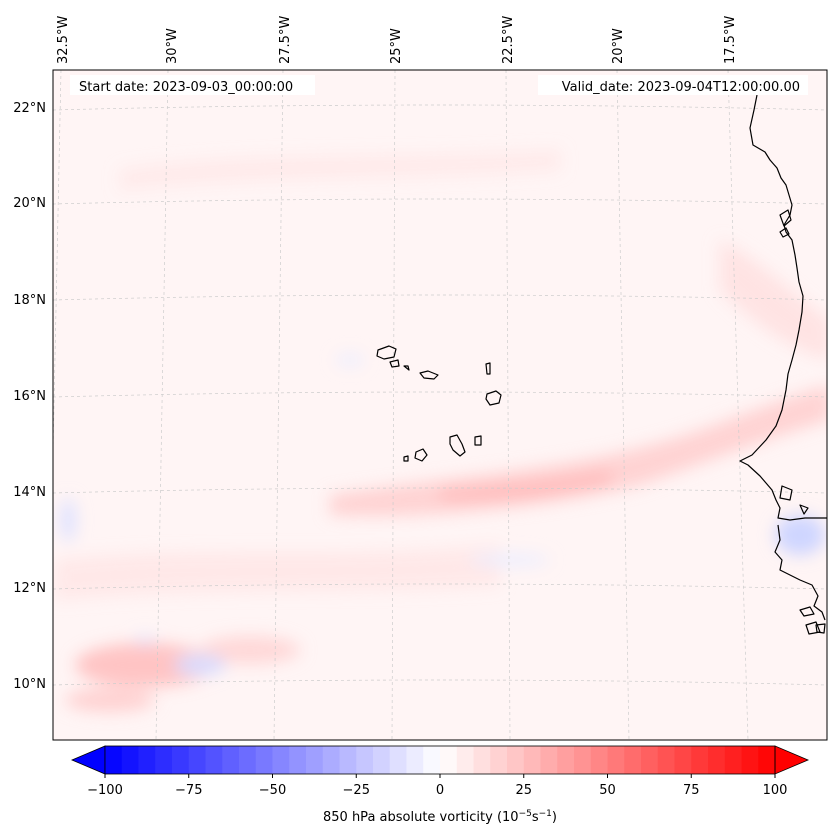  I want to click on cape-verde-sao-vicente, so click(394, 363).